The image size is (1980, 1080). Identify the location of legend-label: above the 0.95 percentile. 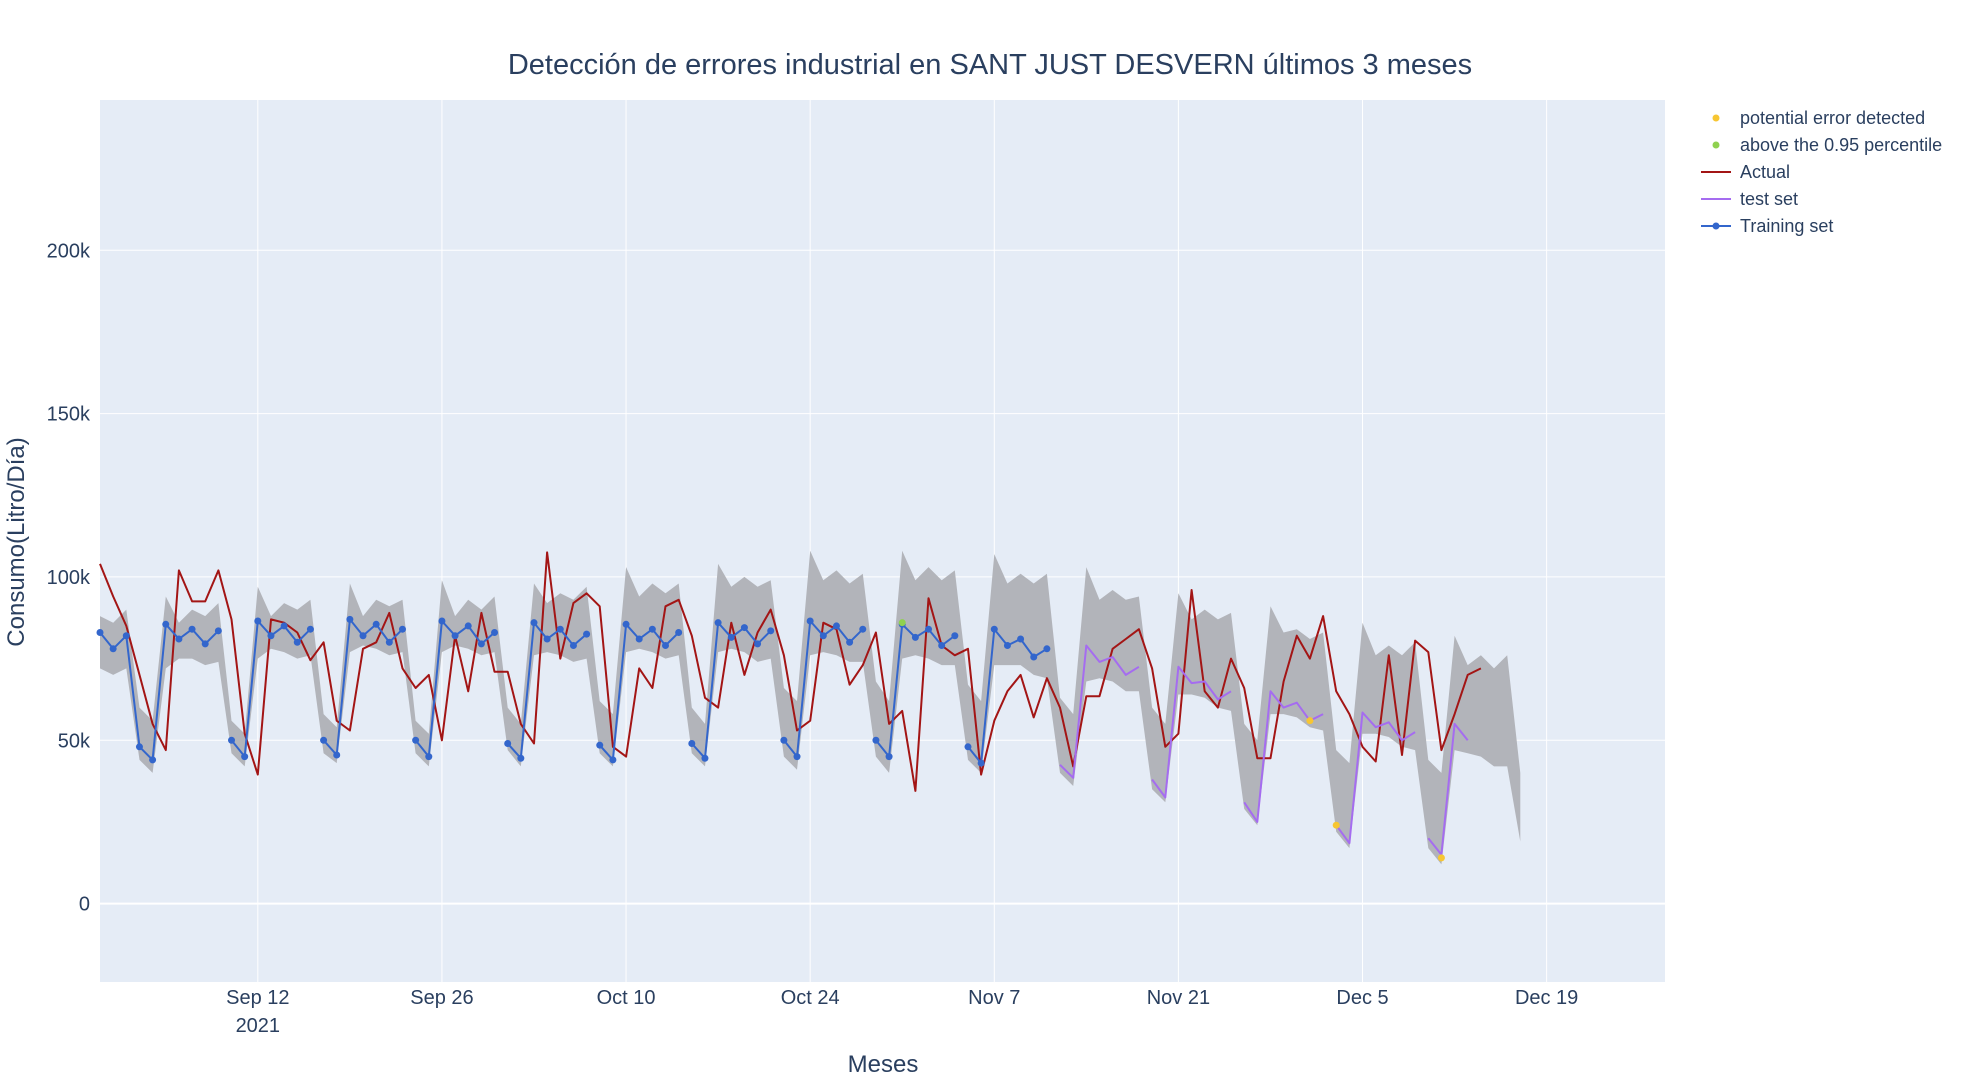
(1841, 145).